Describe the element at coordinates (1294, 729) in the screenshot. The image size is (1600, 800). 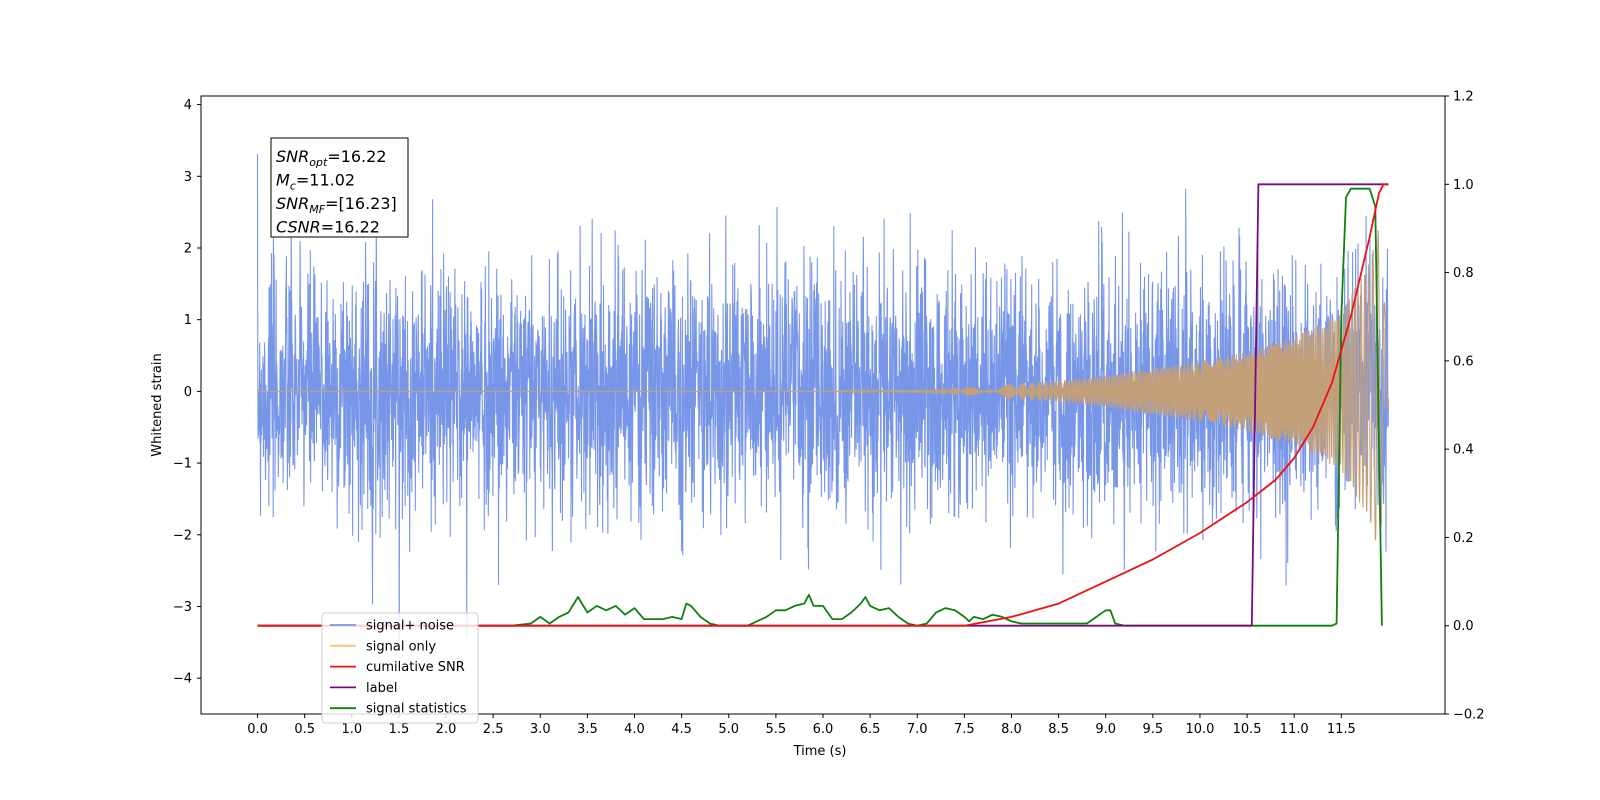
I see `x-tick-label: 11.0` at that location.